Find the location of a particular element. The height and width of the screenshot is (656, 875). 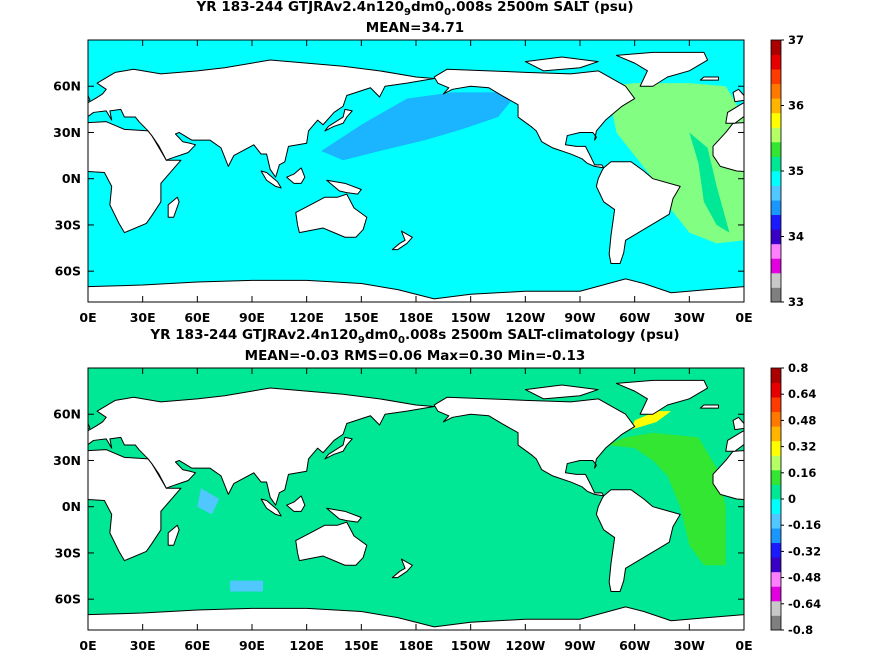

x-tick-label: 60W is located at coordinates (634, 645).